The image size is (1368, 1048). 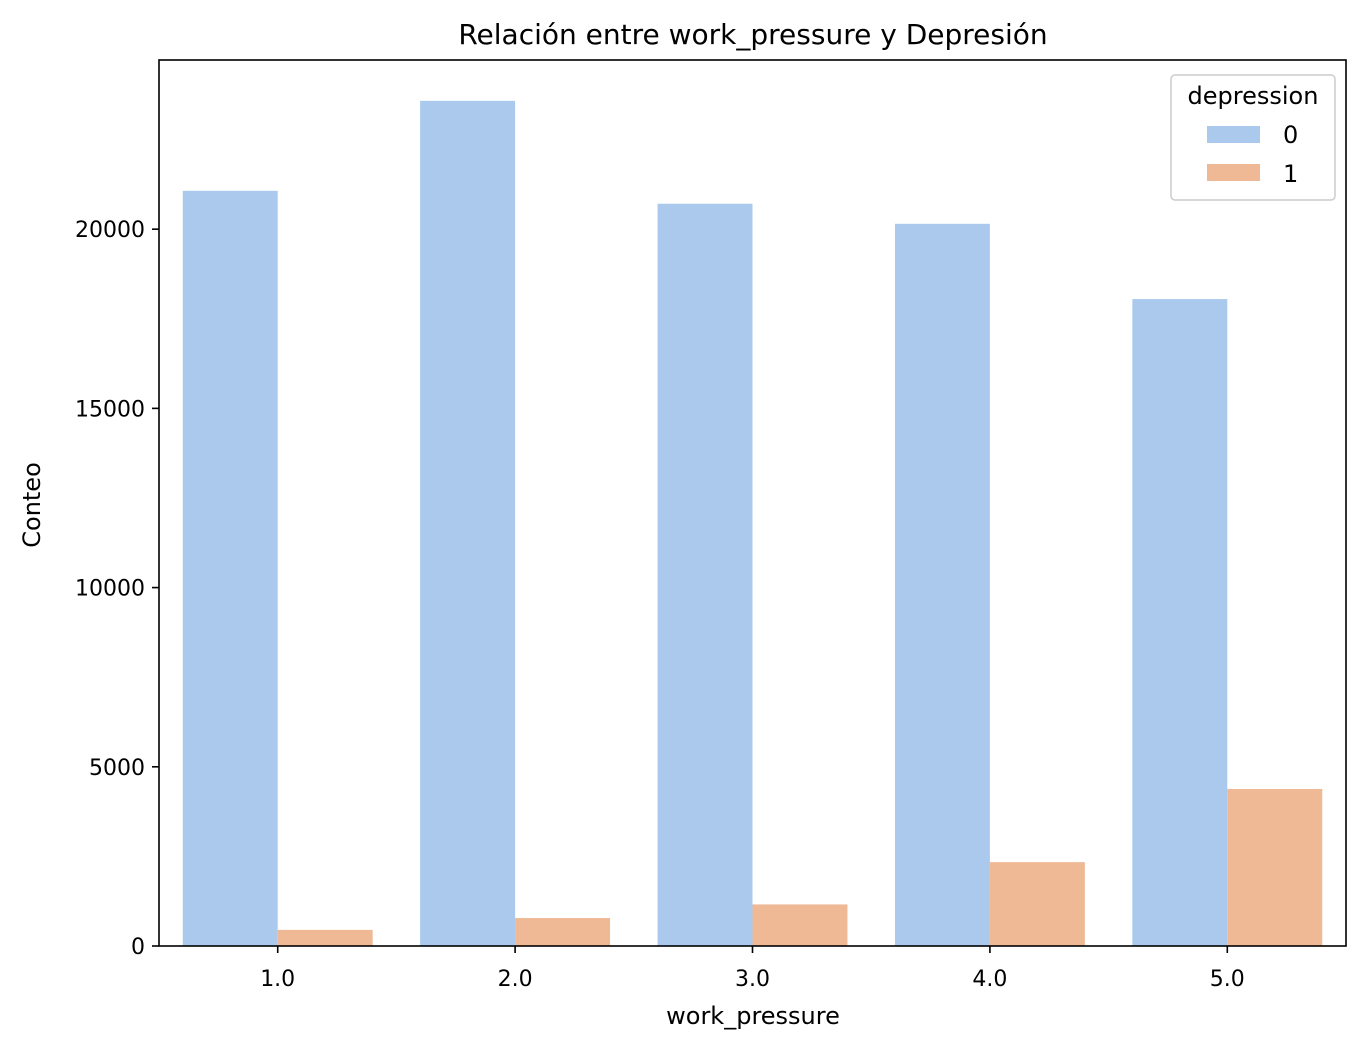 I want to click on y-tick-label: 0, so click(x=138, y=947).